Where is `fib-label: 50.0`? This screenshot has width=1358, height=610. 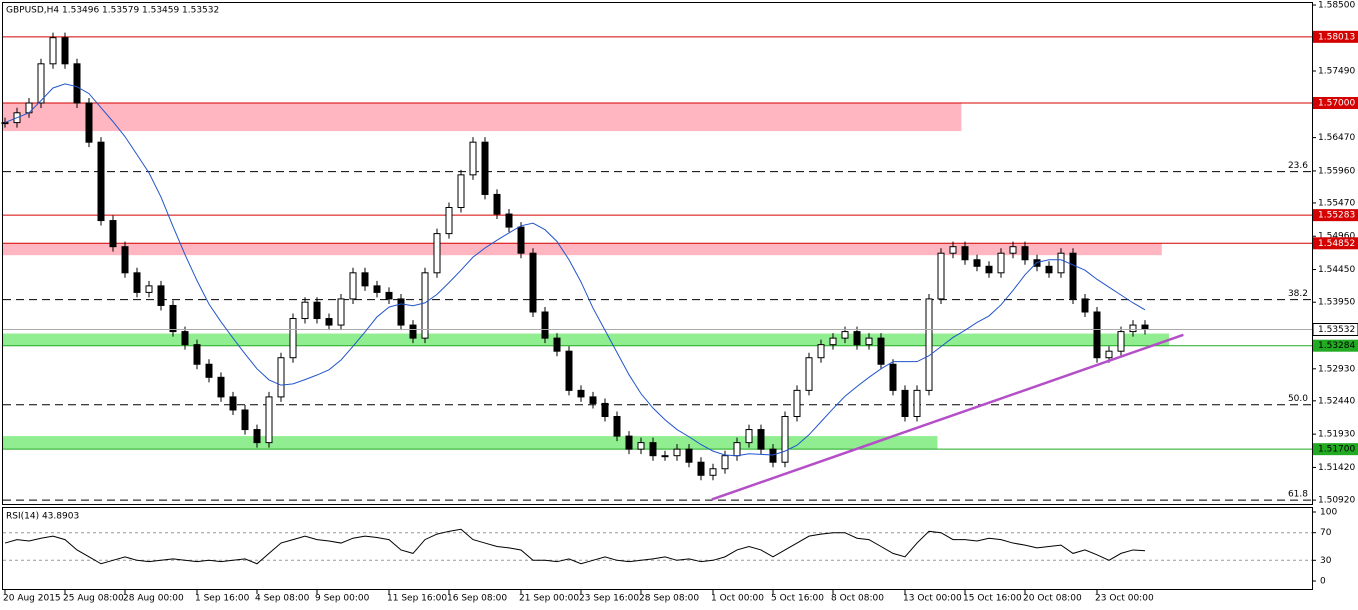
fib-label: 50.0 is located at coordinates (1298, 399).